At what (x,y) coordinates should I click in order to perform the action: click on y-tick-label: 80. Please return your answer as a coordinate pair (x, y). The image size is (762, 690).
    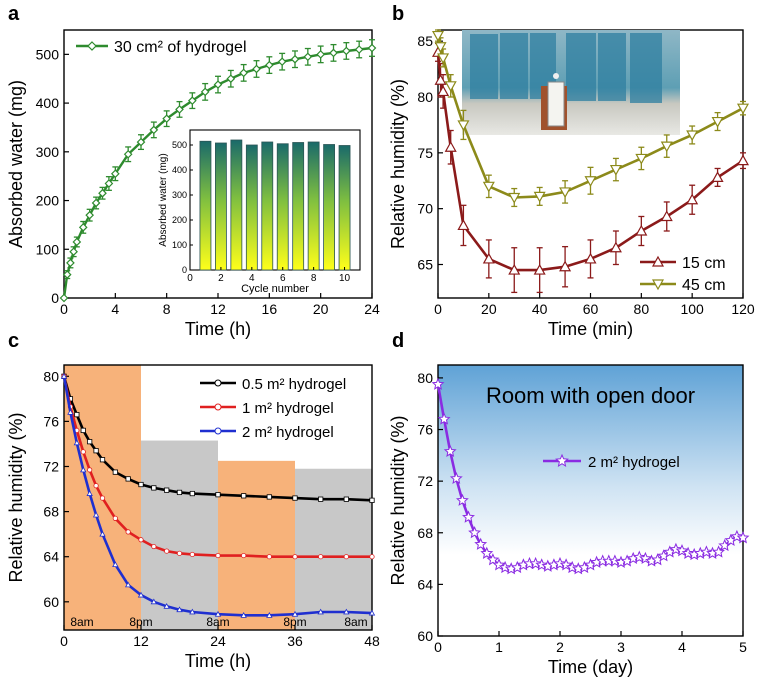
    Looking at the image, I should click on (425, 378).